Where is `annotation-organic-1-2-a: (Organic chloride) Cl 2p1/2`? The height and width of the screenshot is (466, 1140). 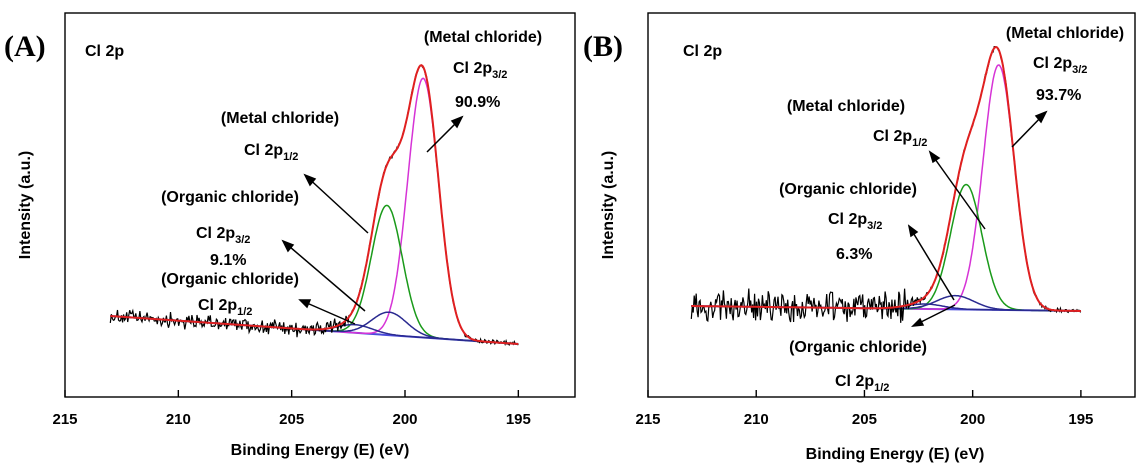 annotation-organic-1-2-a: (Organic chloride) Cl 2p1/2 is located at coordinates (230, 294).